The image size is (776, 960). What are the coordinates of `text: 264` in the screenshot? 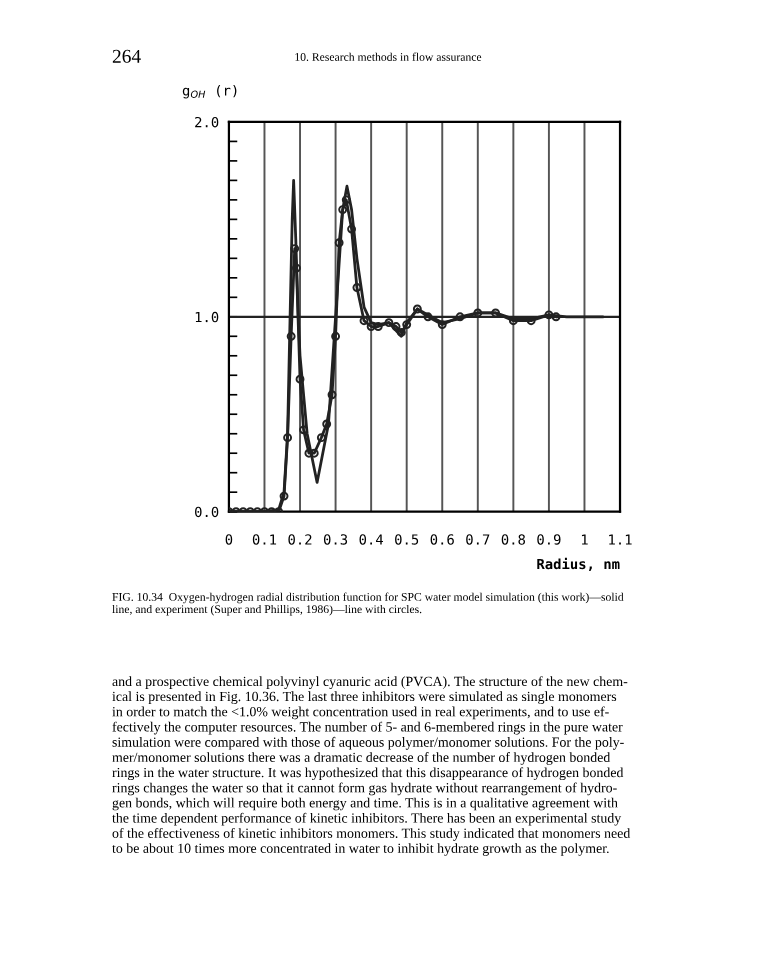 It's located at (126, 56).